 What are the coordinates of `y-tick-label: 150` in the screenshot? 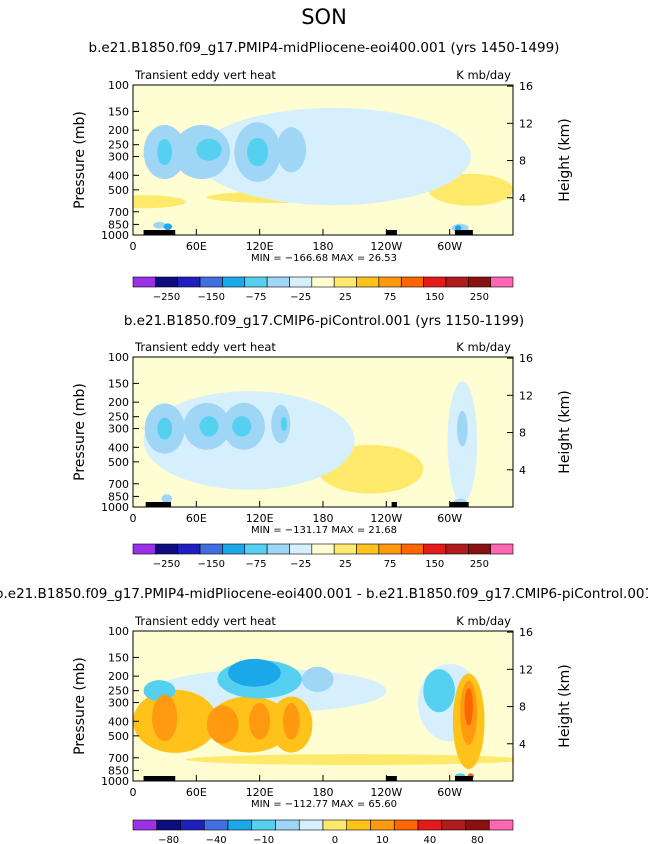 It's located at (118, 657).